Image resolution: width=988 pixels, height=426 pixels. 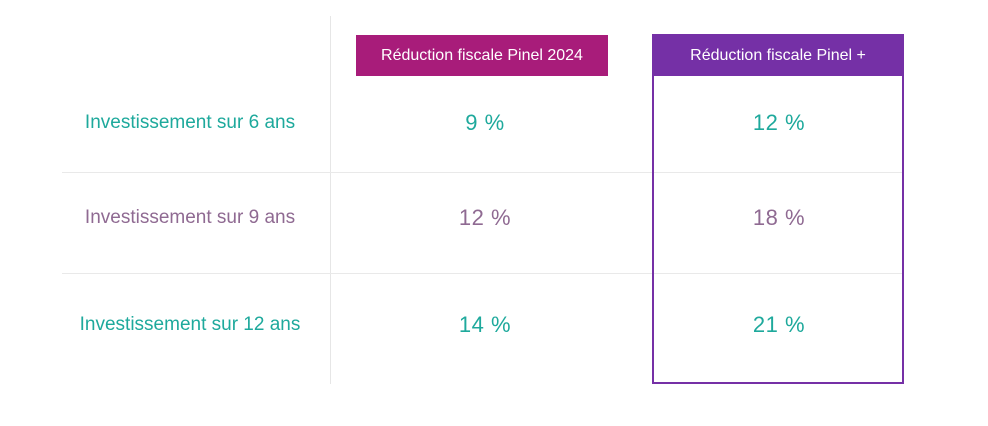 What do you see at coordinates (190, 122) in the screenshot?
I see `row-label-6-ans: Investissement sur 6 ans` at bounding box center [190, 122].